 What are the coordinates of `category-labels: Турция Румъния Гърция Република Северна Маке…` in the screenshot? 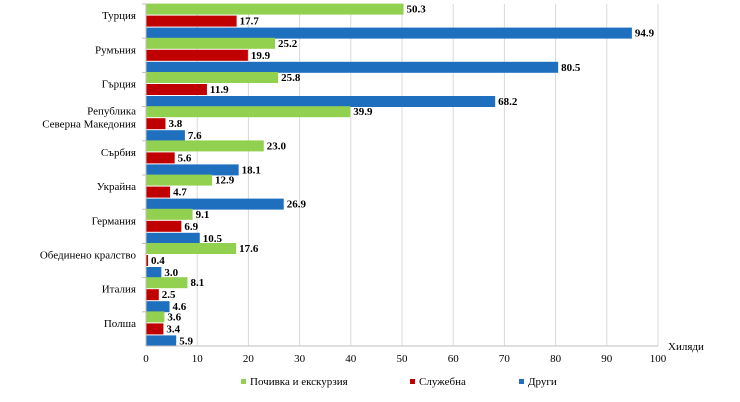 It's located at (88, 170).